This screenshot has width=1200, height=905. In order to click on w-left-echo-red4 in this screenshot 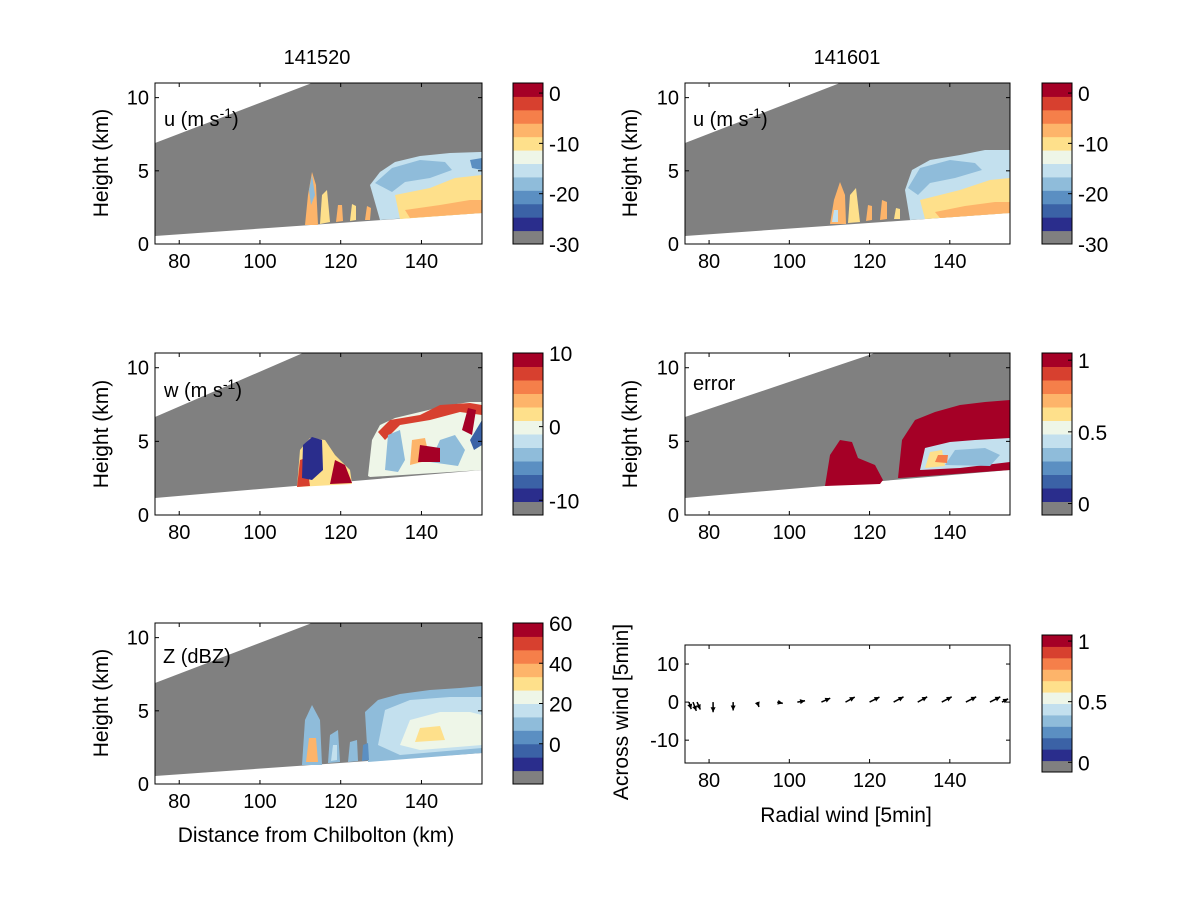, I will do `click(429, 453)`.